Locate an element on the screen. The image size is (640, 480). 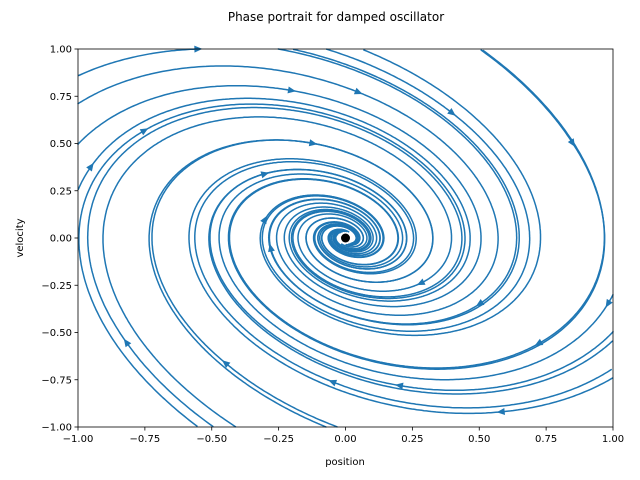
x-tick-label: −0.50 is located at coordinates (211, 439).